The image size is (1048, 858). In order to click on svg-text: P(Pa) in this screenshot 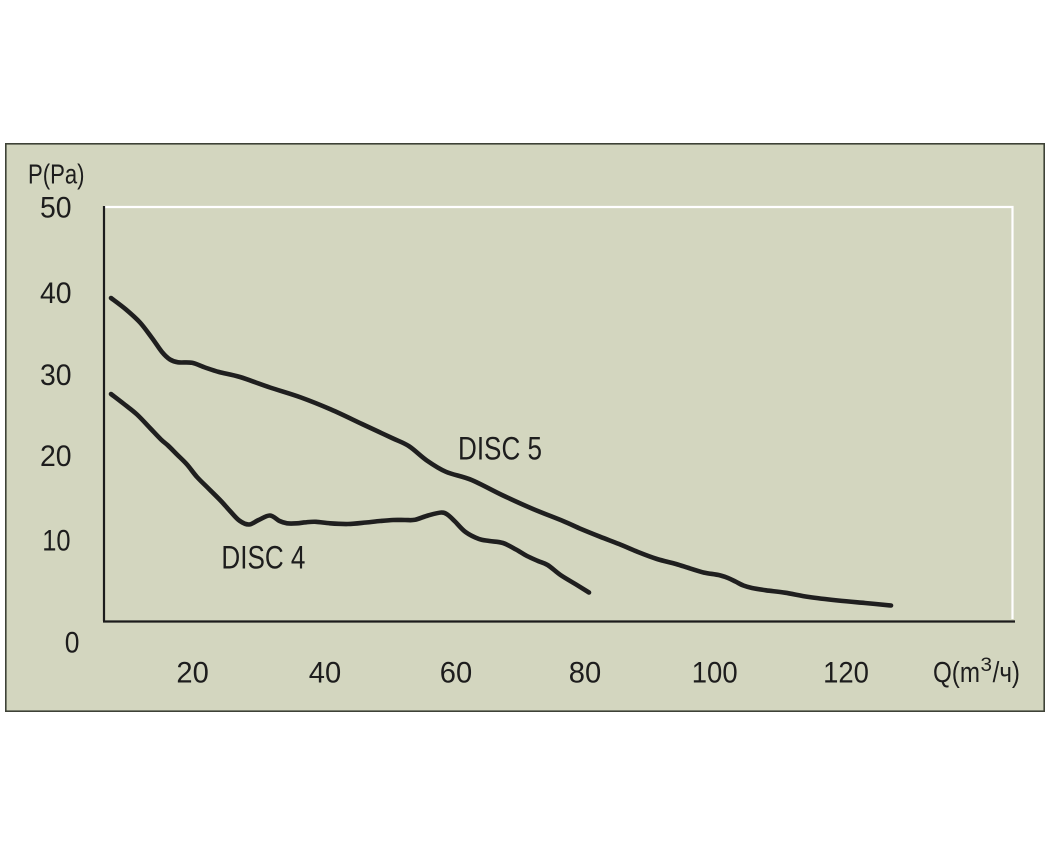, I will do `click(56, 173)`.